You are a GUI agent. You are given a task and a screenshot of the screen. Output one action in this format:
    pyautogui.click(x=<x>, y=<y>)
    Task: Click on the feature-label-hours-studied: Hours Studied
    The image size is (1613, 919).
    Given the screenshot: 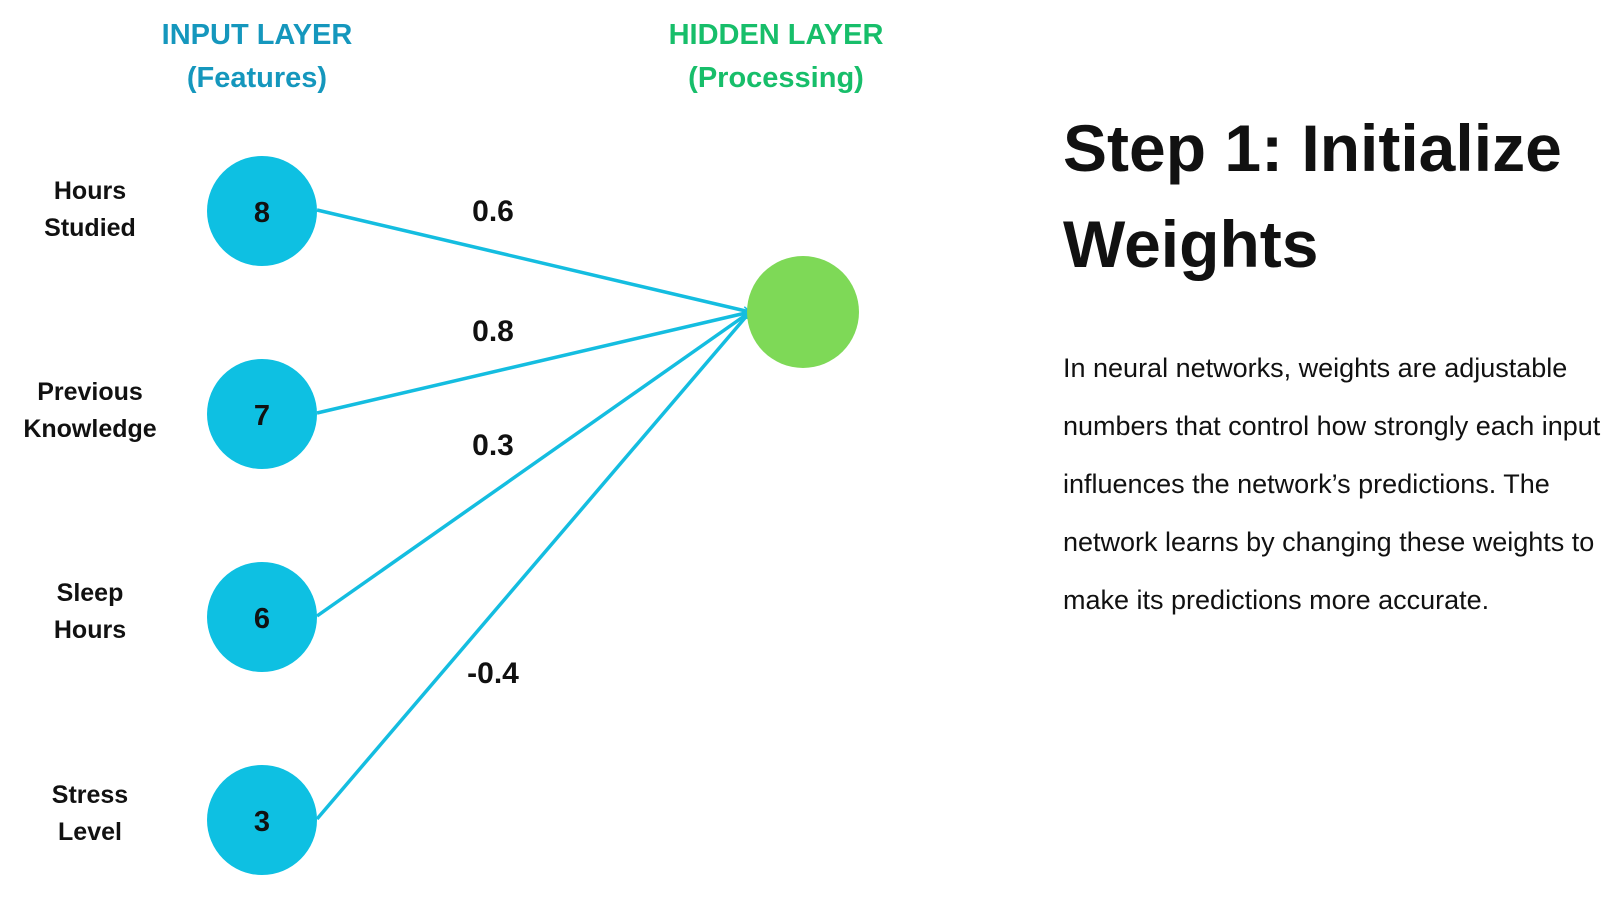 What is the action you would take?
    pyautogui.click(x=90, y=210)
    